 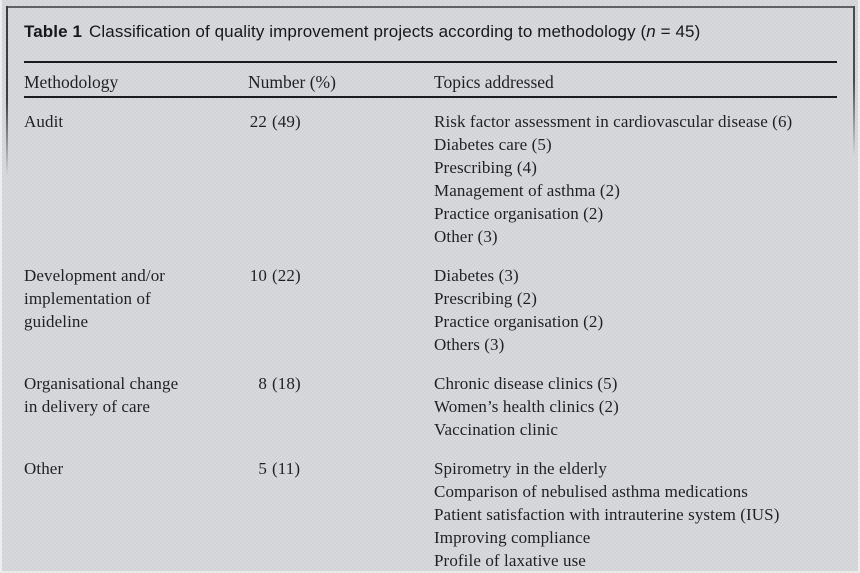 What do you see at coordinates (136, 514) in the screenshot?
I see `methodology-cell: Other` at bounding box center [136, 514].